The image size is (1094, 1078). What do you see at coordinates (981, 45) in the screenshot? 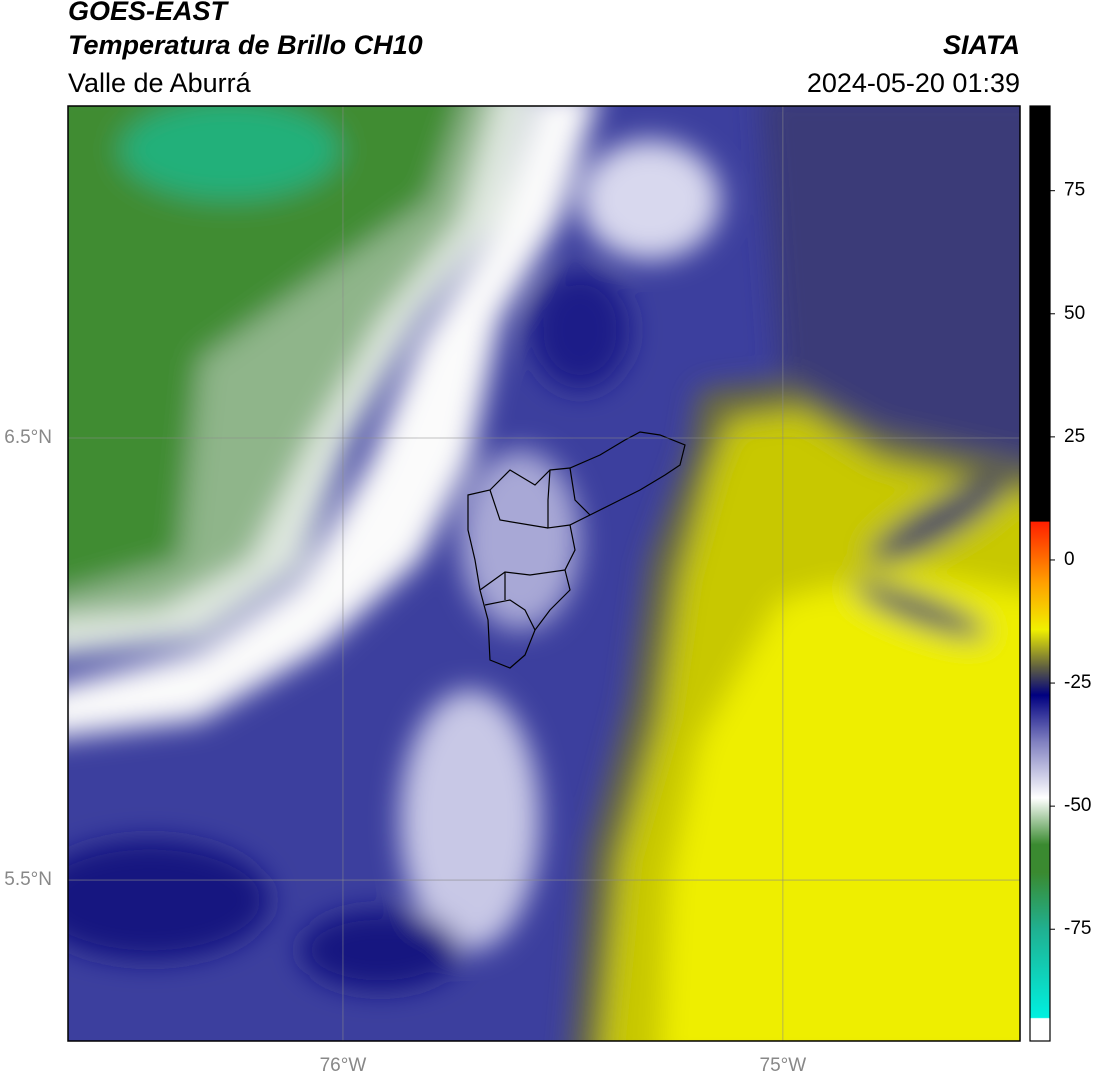
I see `source: SIATA` at bounding box center [981, 45].